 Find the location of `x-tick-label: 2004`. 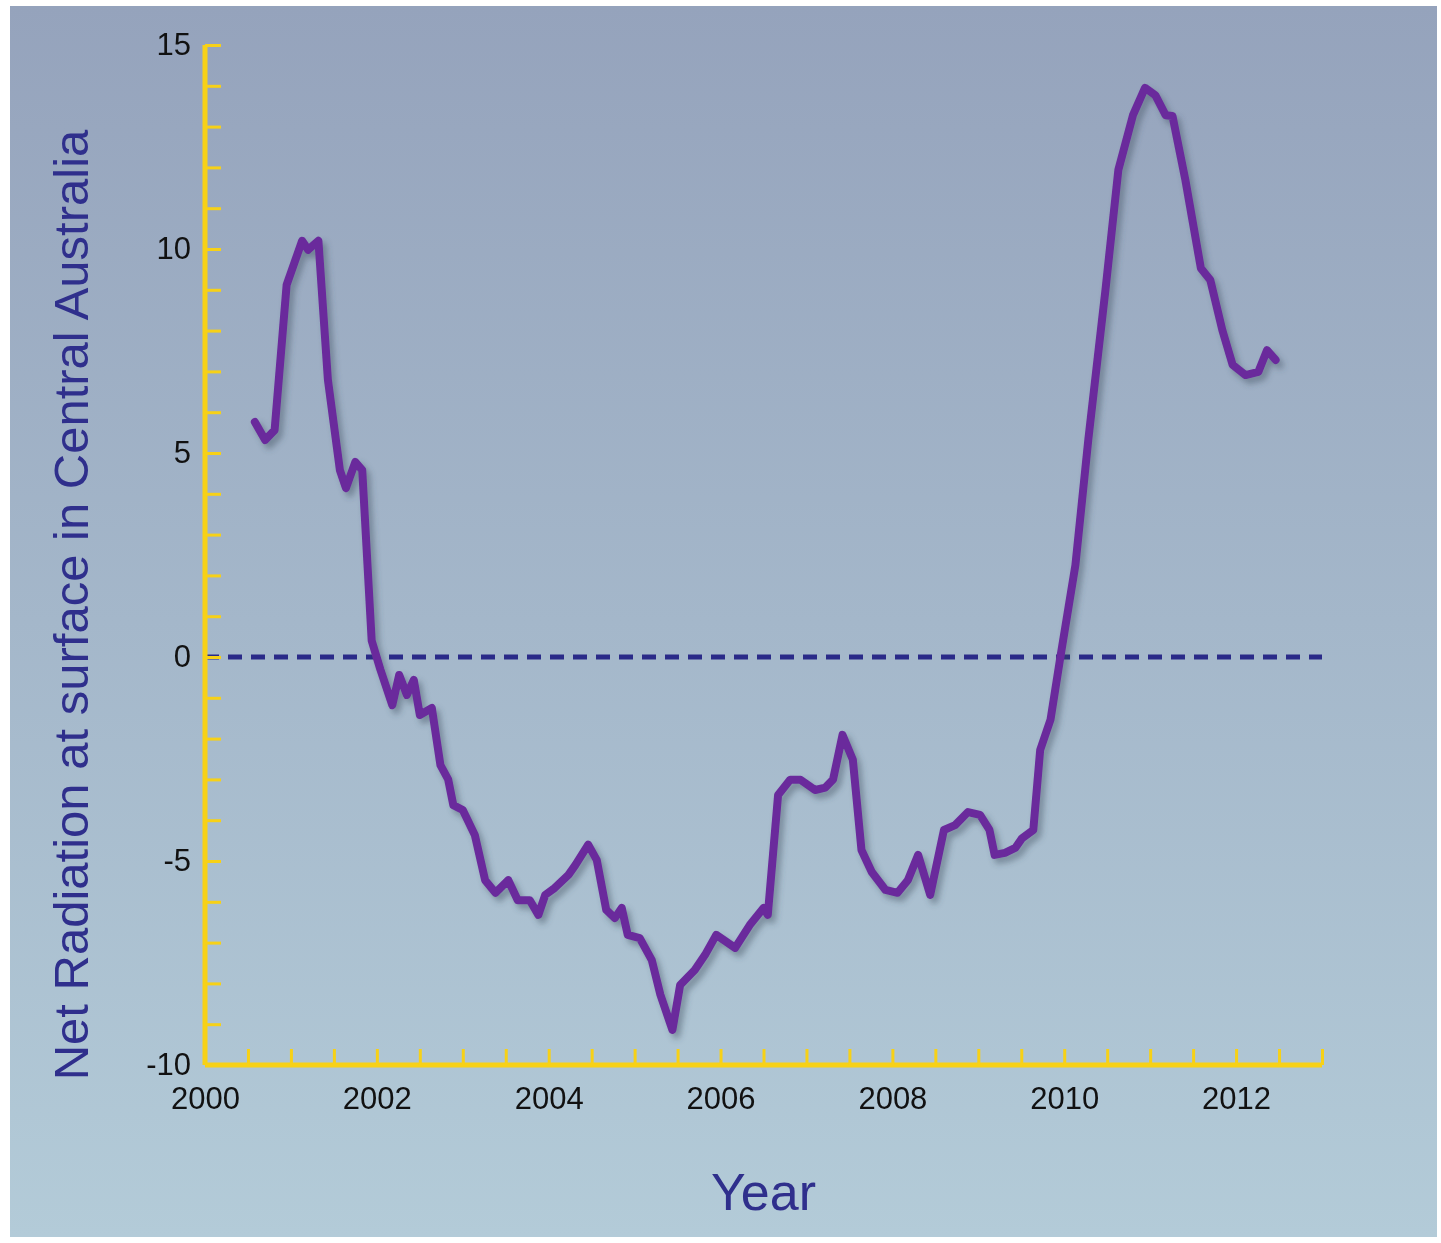

x-tick-label: 2004 is located at coordinates (549, 1099).